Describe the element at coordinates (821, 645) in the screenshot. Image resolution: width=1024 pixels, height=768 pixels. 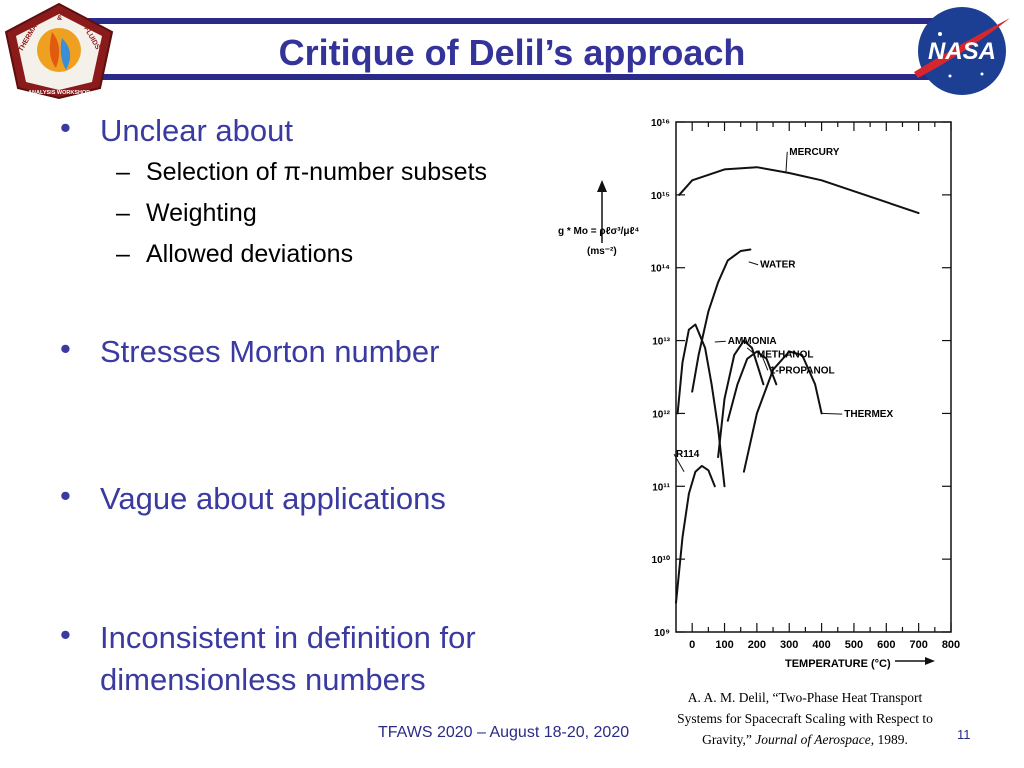
I see `x-tick-label: 400` at that location.